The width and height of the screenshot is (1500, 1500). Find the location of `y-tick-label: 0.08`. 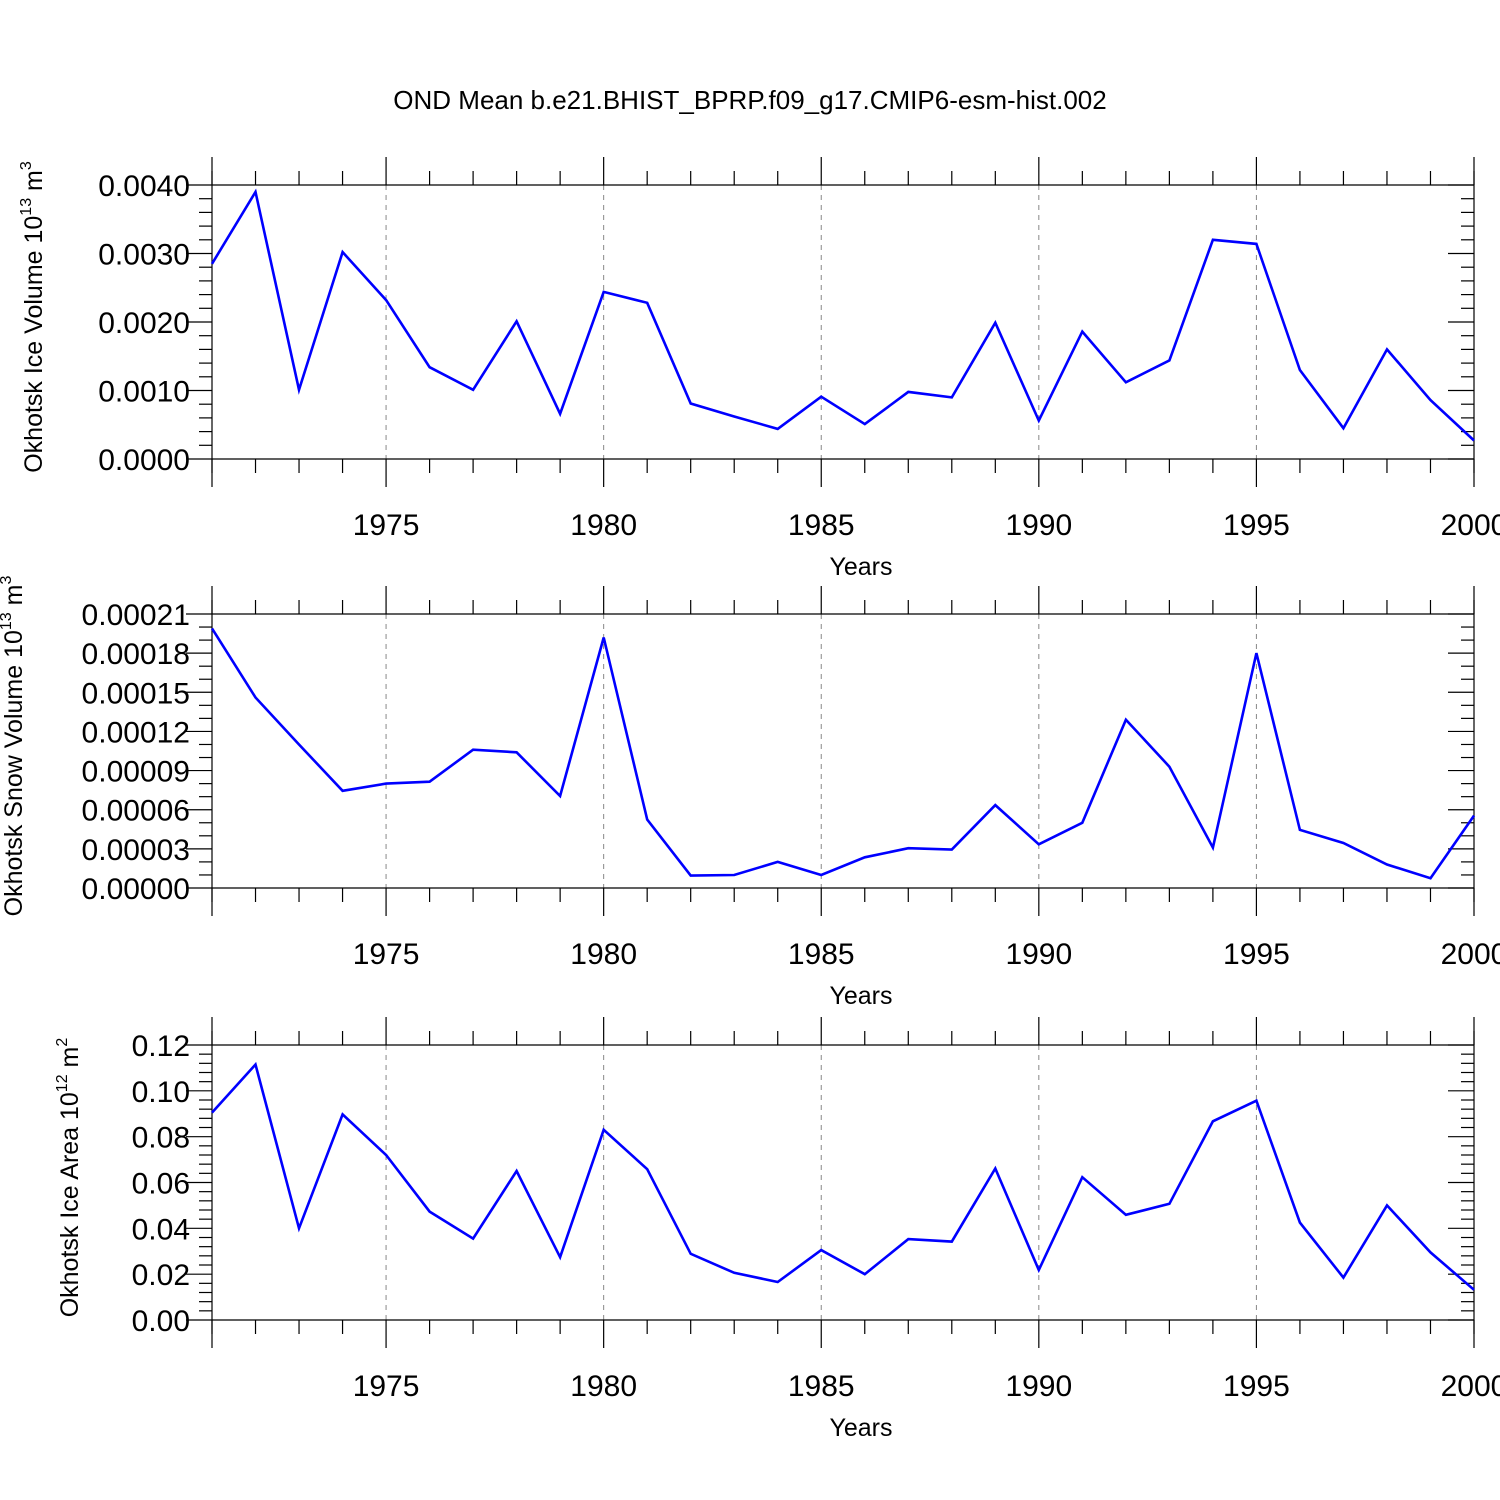

y-tick-label: 0.08 is located at coordinates (161, 1138).